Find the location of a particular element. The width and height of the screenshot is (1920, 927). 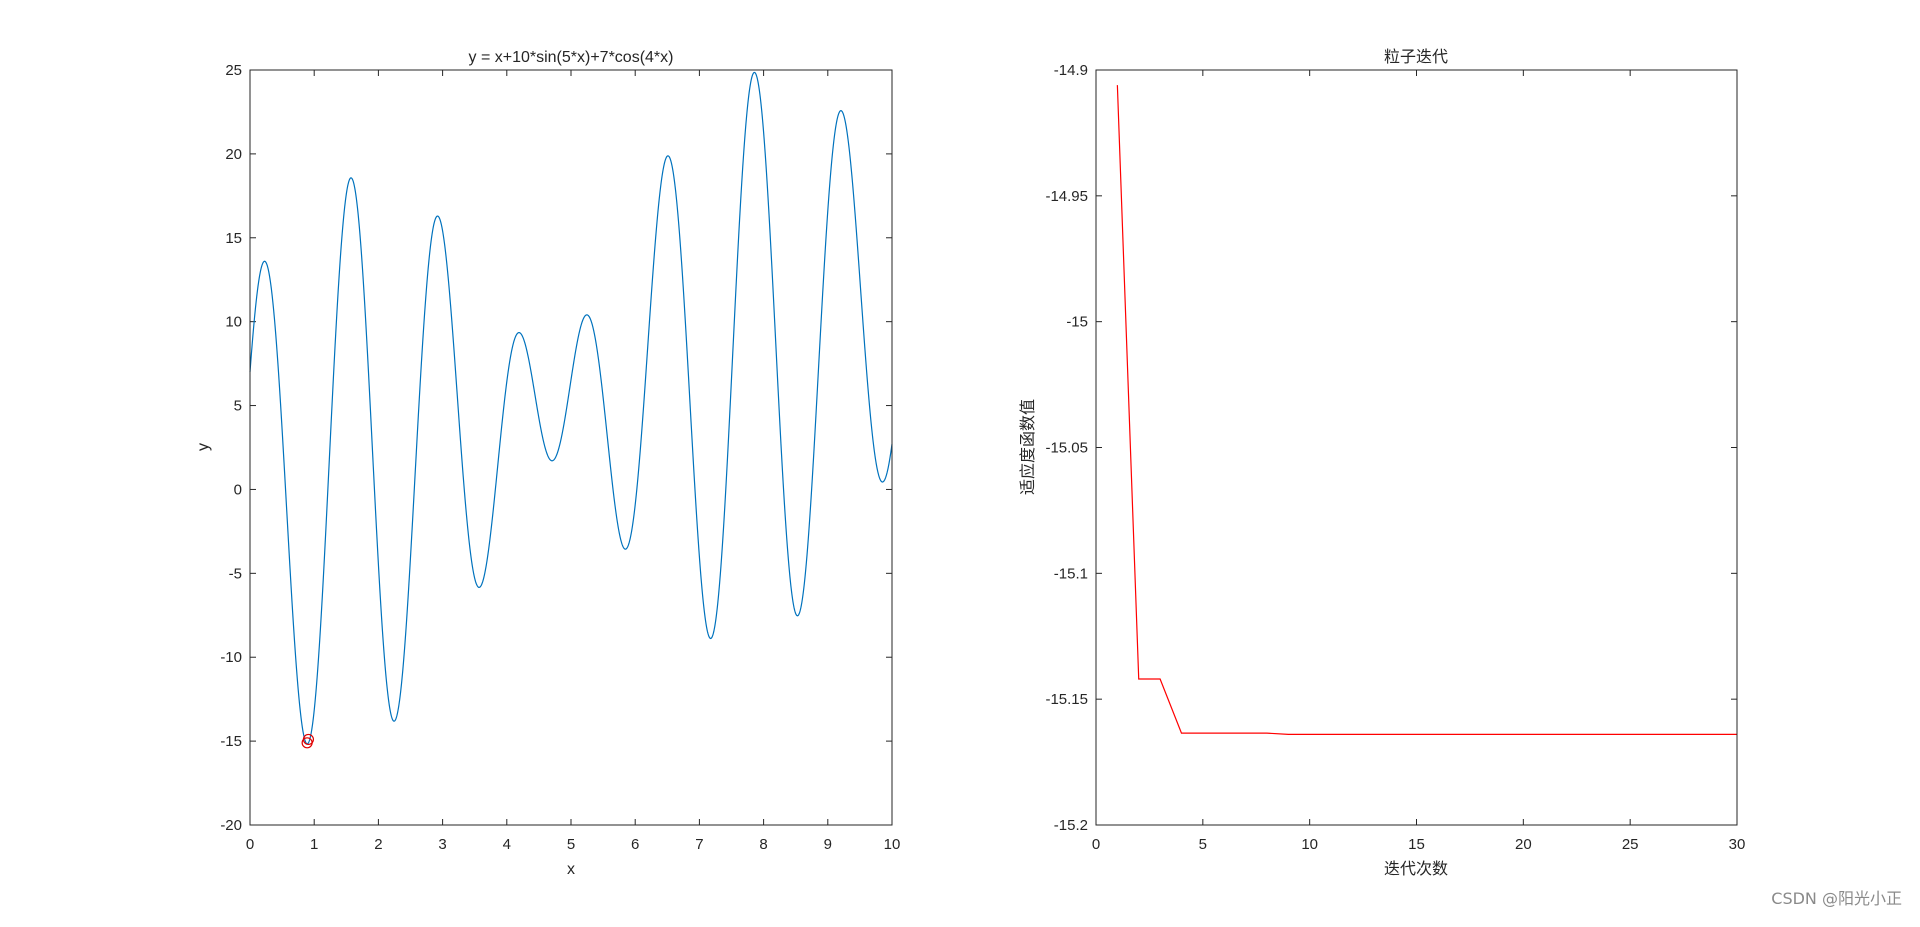

x-tick-label: 15 is located at coordinates (1416, 844).